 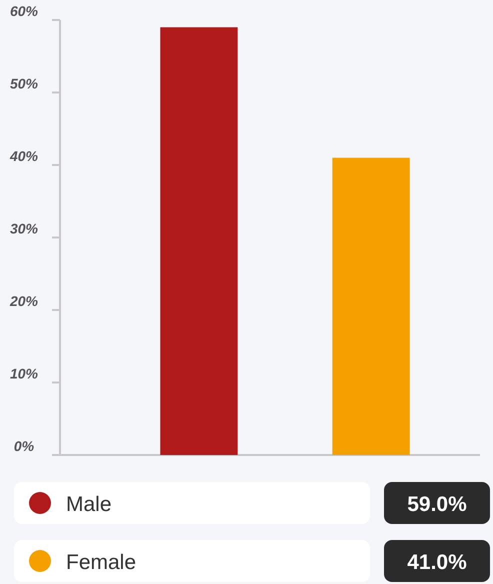 I want to click on y-tick-label: 60%, so click(x=24, y=11).